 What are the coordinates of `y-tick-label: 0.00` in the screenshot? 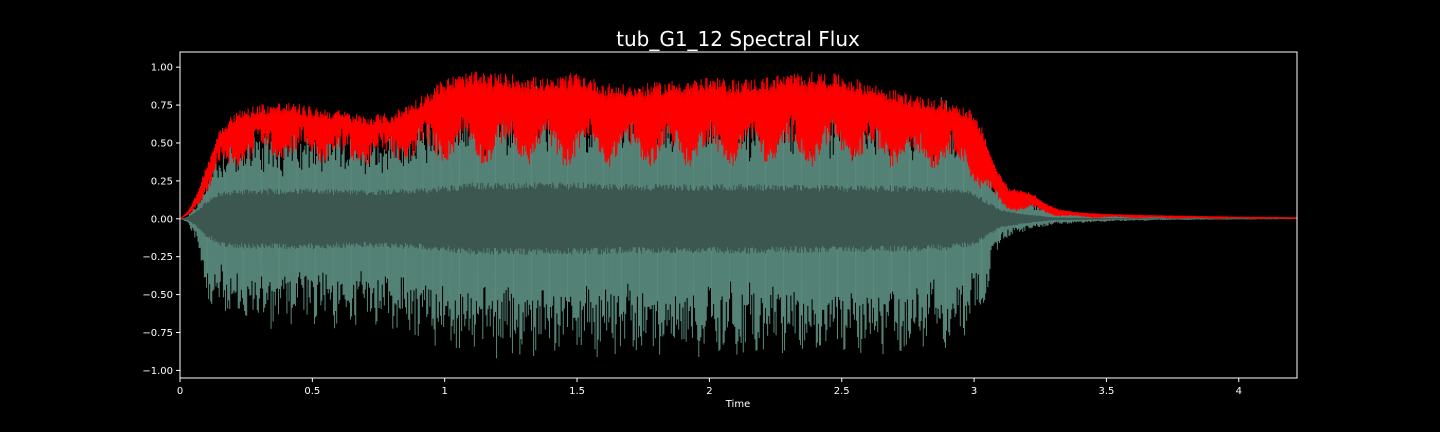 It's located at (162, 219).